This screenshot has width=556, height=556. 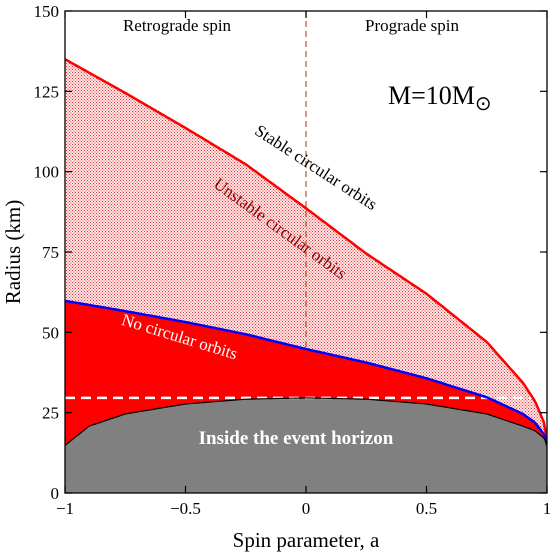 What do you see at coordinates (306, 508) in the screenshot?
I see `x-tick-label: 0` at bounding box center [306, 508].